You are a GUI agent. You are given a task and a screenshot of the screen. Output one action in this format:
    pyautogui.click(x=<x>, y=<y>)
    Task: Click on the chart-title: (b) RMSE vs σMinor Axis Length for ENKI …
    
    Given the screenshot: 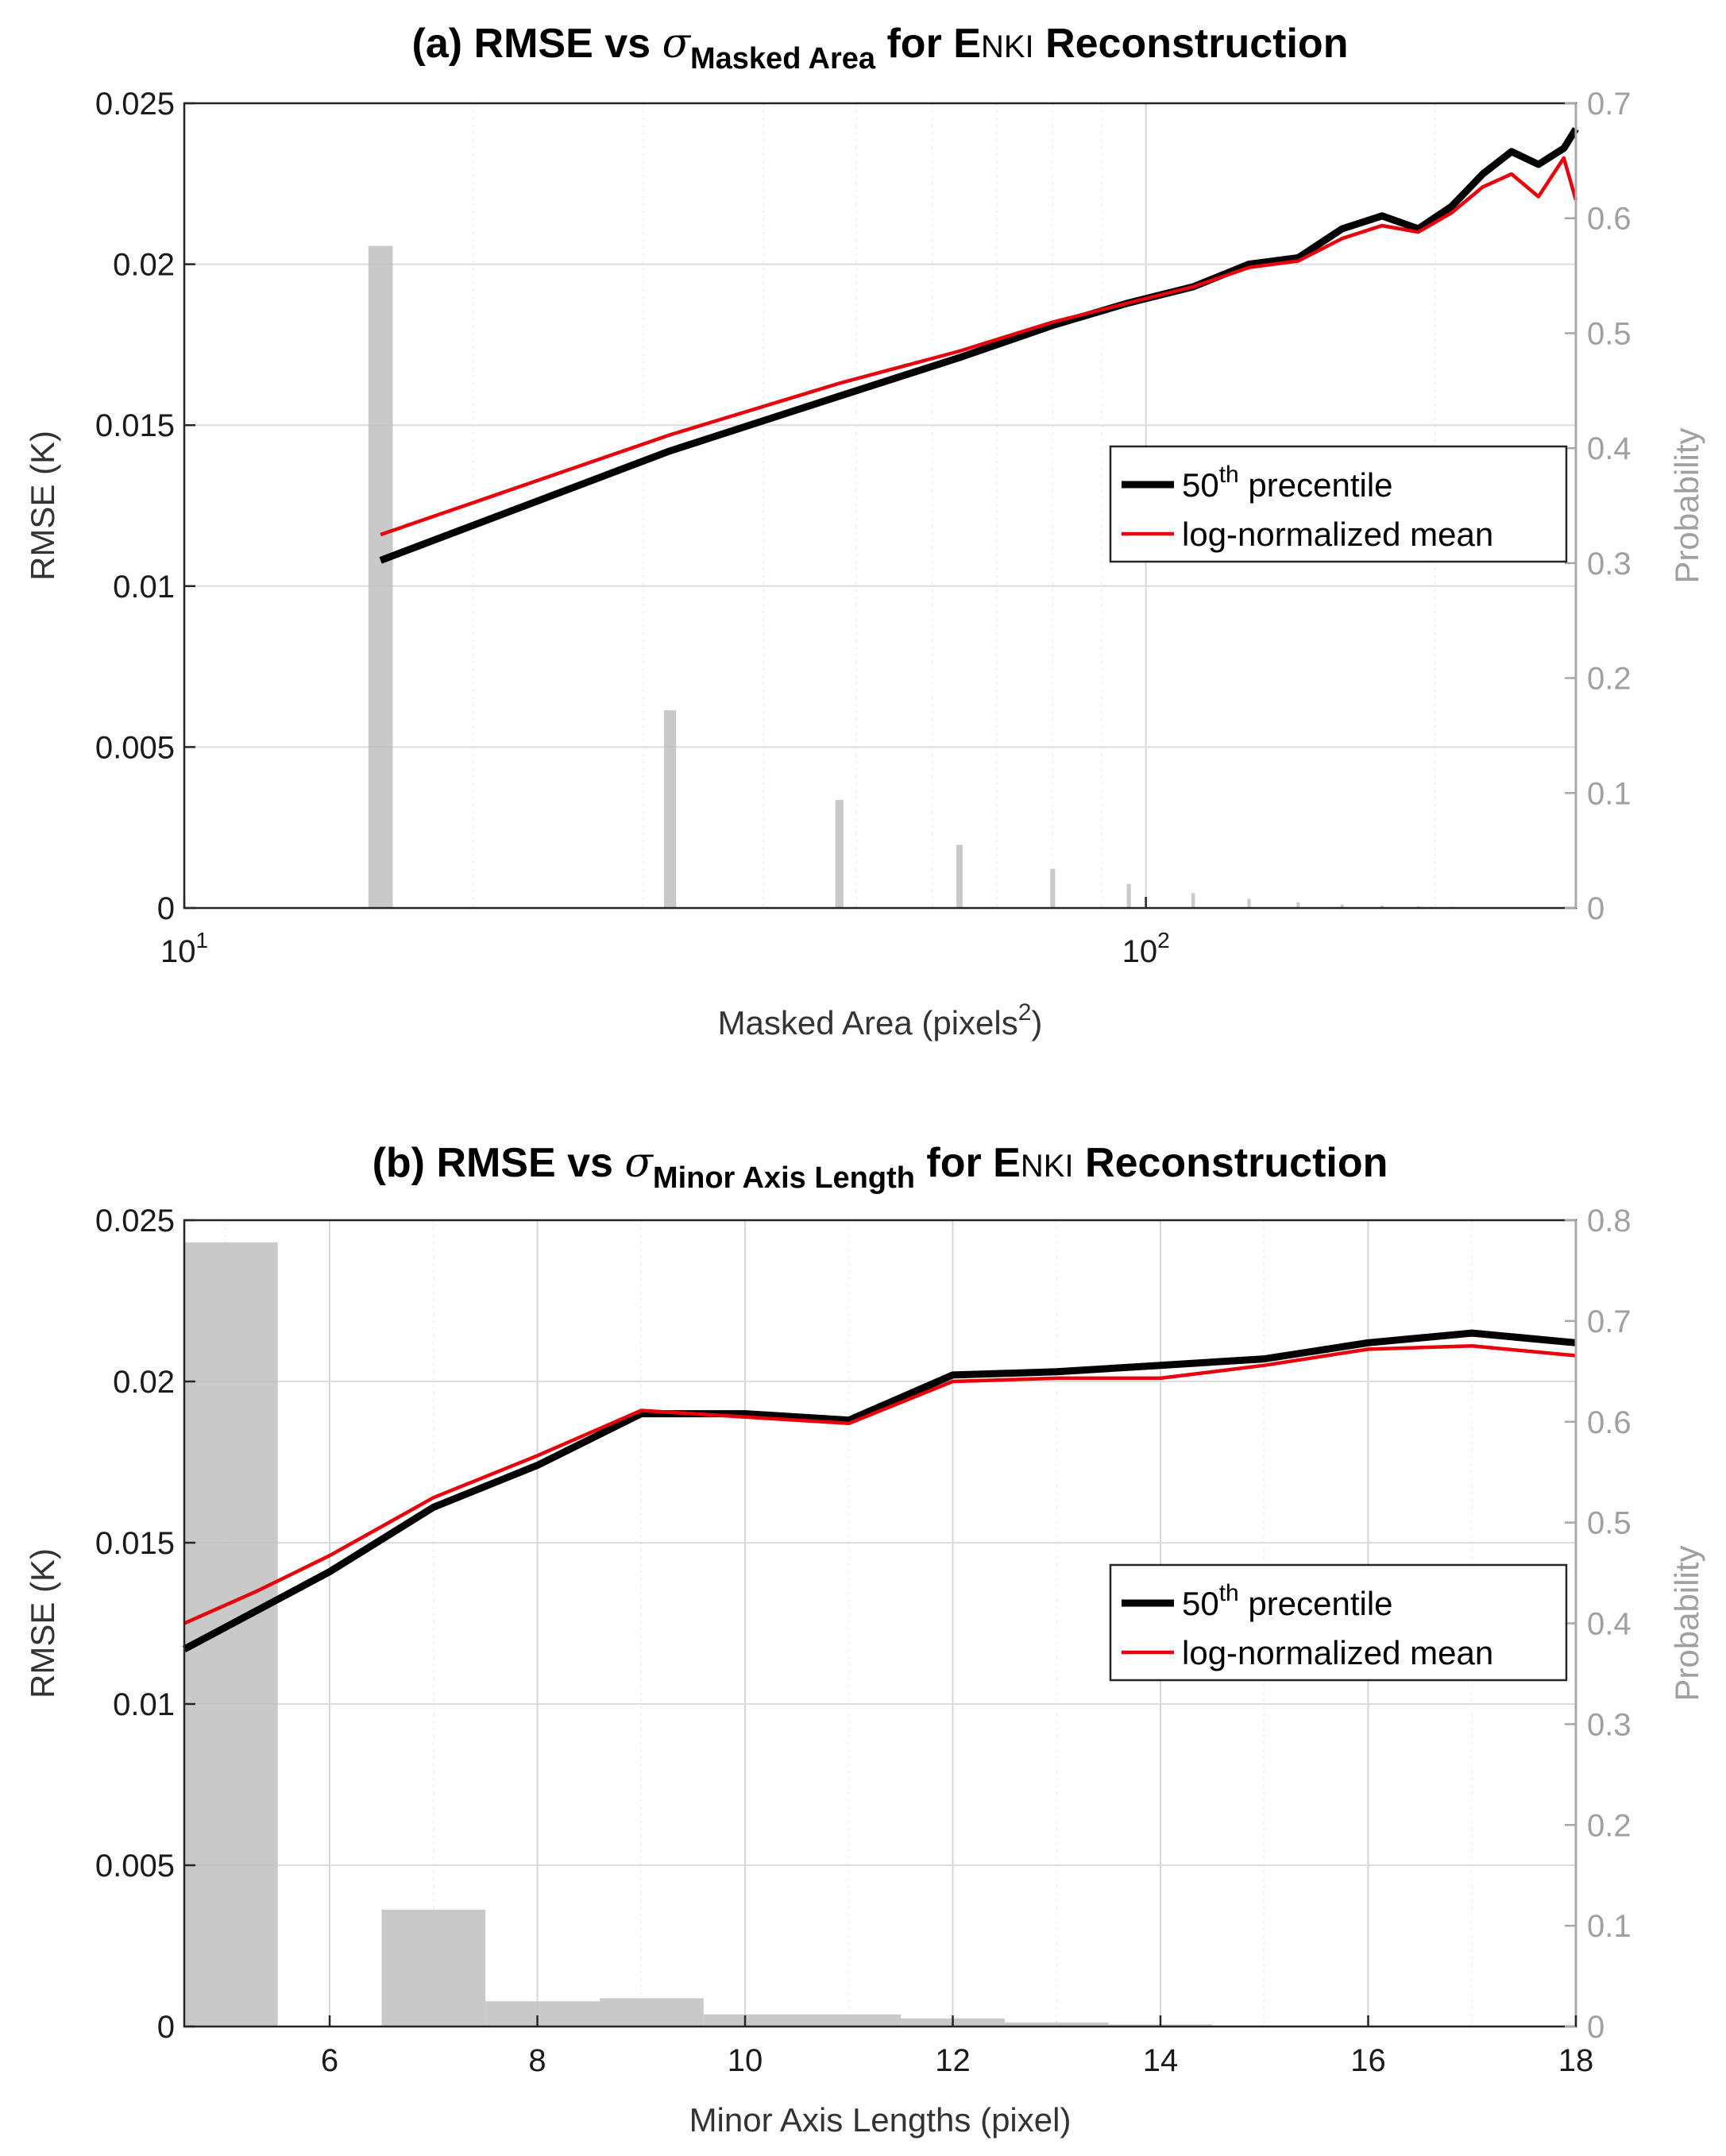 What is the action you would take?
    pyautogui.click(x=880, y=1167)
    